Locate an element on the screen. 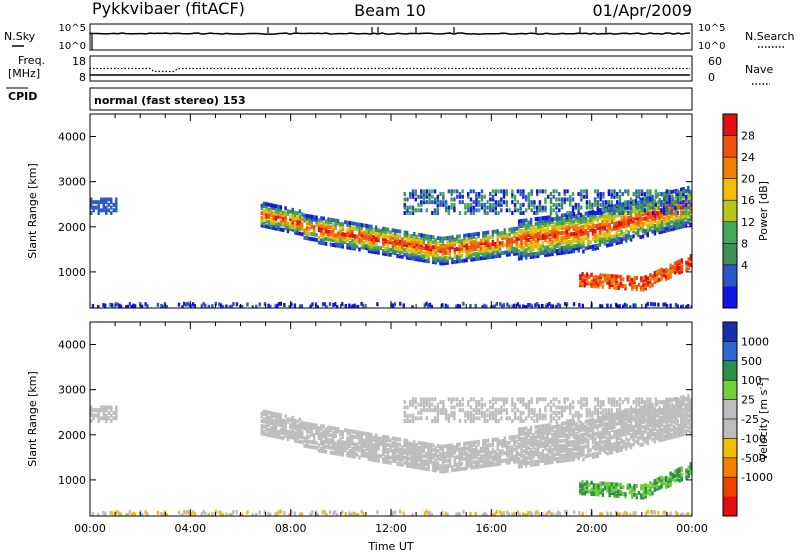 The image size is (800, 554). colorbar-swatch is located at coordinates (730, 168).